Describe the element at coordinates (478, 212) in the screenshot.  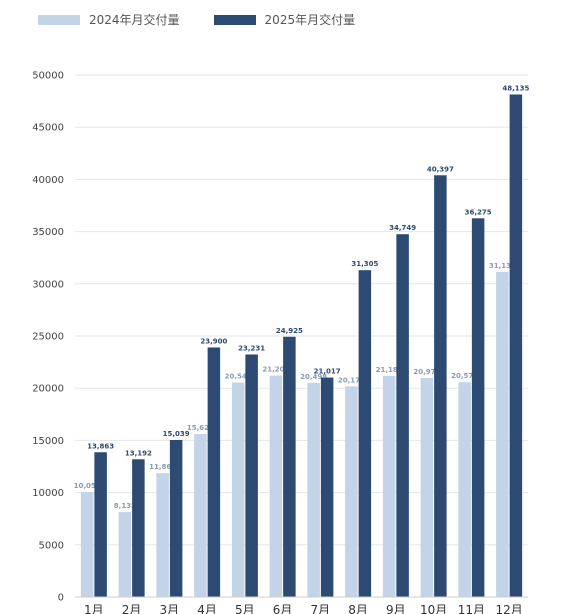
I see `data-label: 36,275` at that location.